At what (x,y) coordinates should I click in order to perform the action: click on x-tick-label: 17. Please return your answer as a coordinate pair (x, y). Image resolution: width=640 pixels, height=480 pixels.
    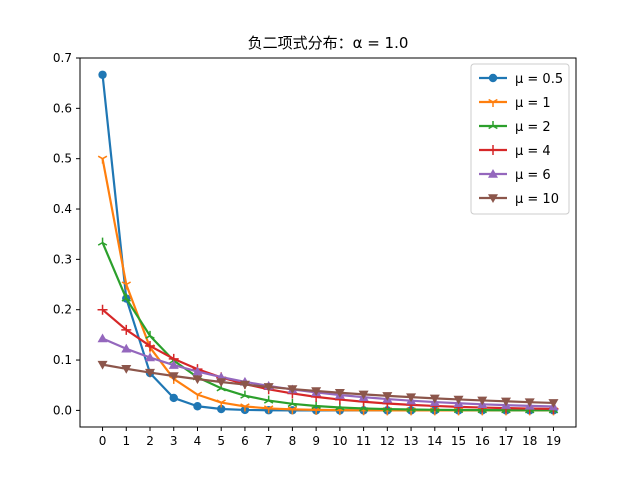
    Looking at the image, I should click on (505, 441).